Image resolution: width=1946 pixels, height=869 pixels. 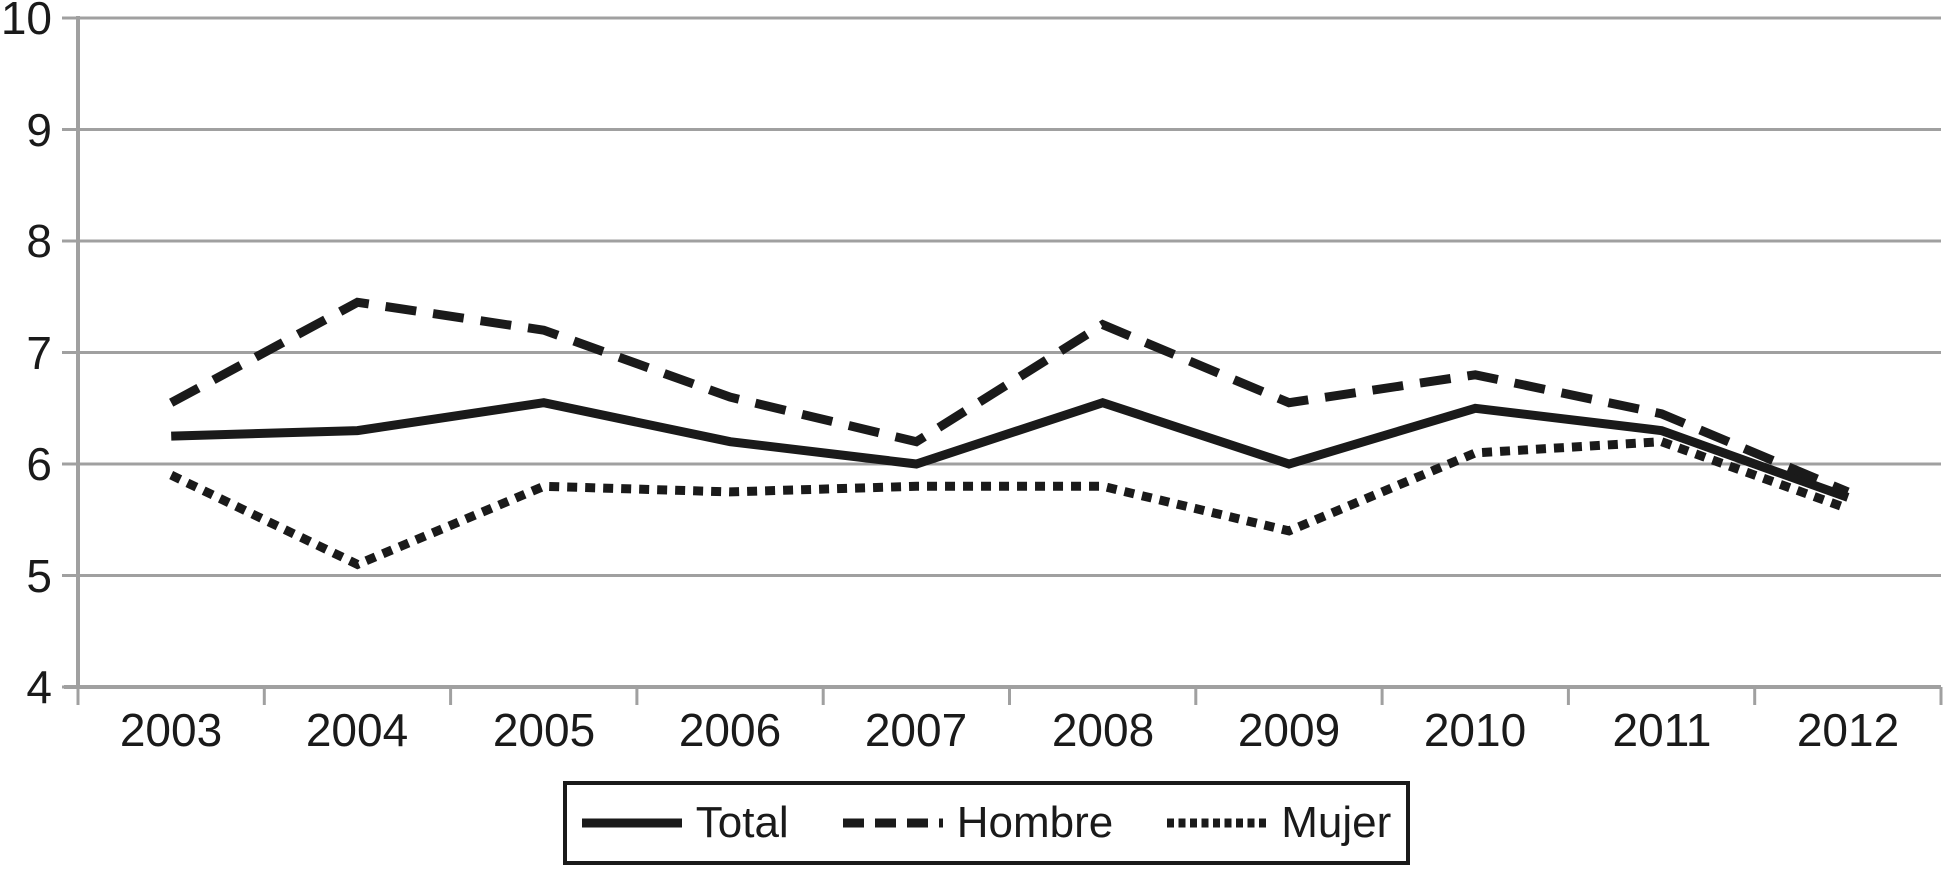 What do you see at coordinates (631, 823) in the screenshot?
I see `solid-line-icon` at bounding box center [631, 823].